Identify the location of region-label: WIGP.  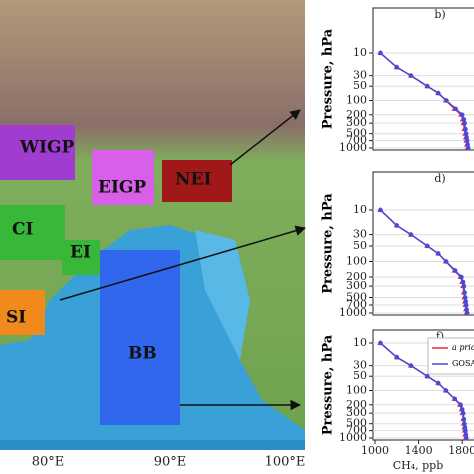
(47, 148).